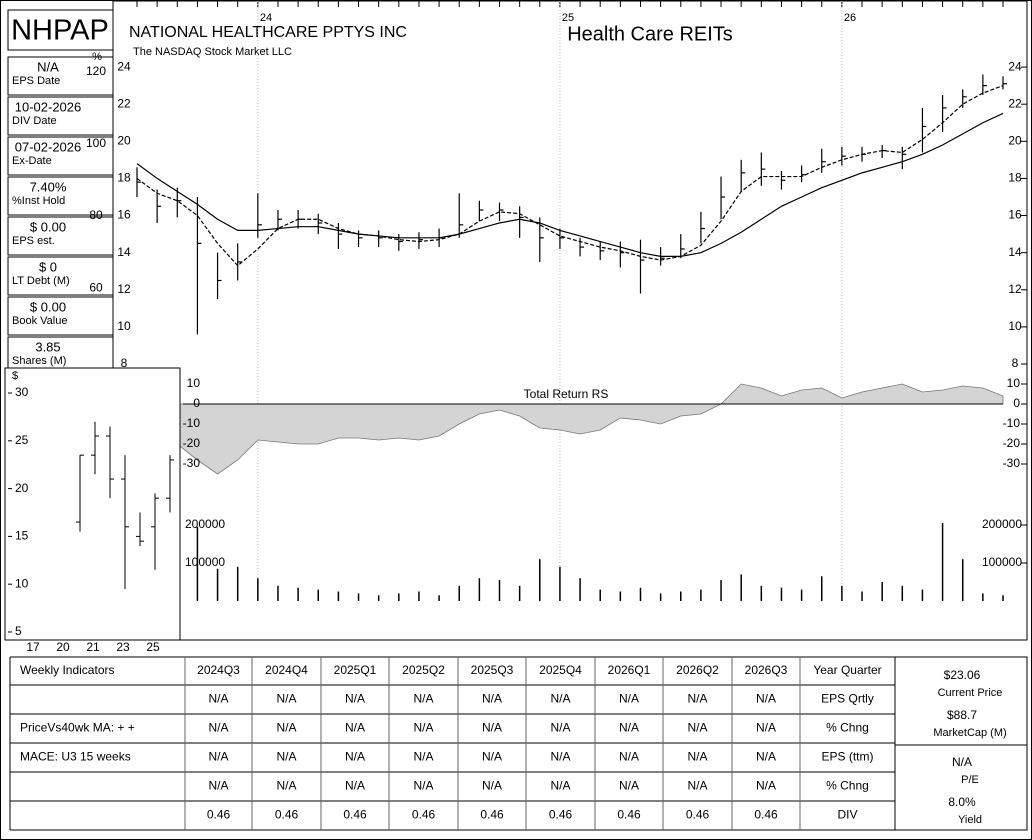 This screenshot has height=840, width=1032. Describe the element at coordinates (15, 376) in the screenshot. I see `inset-axis-label: $` at that location.